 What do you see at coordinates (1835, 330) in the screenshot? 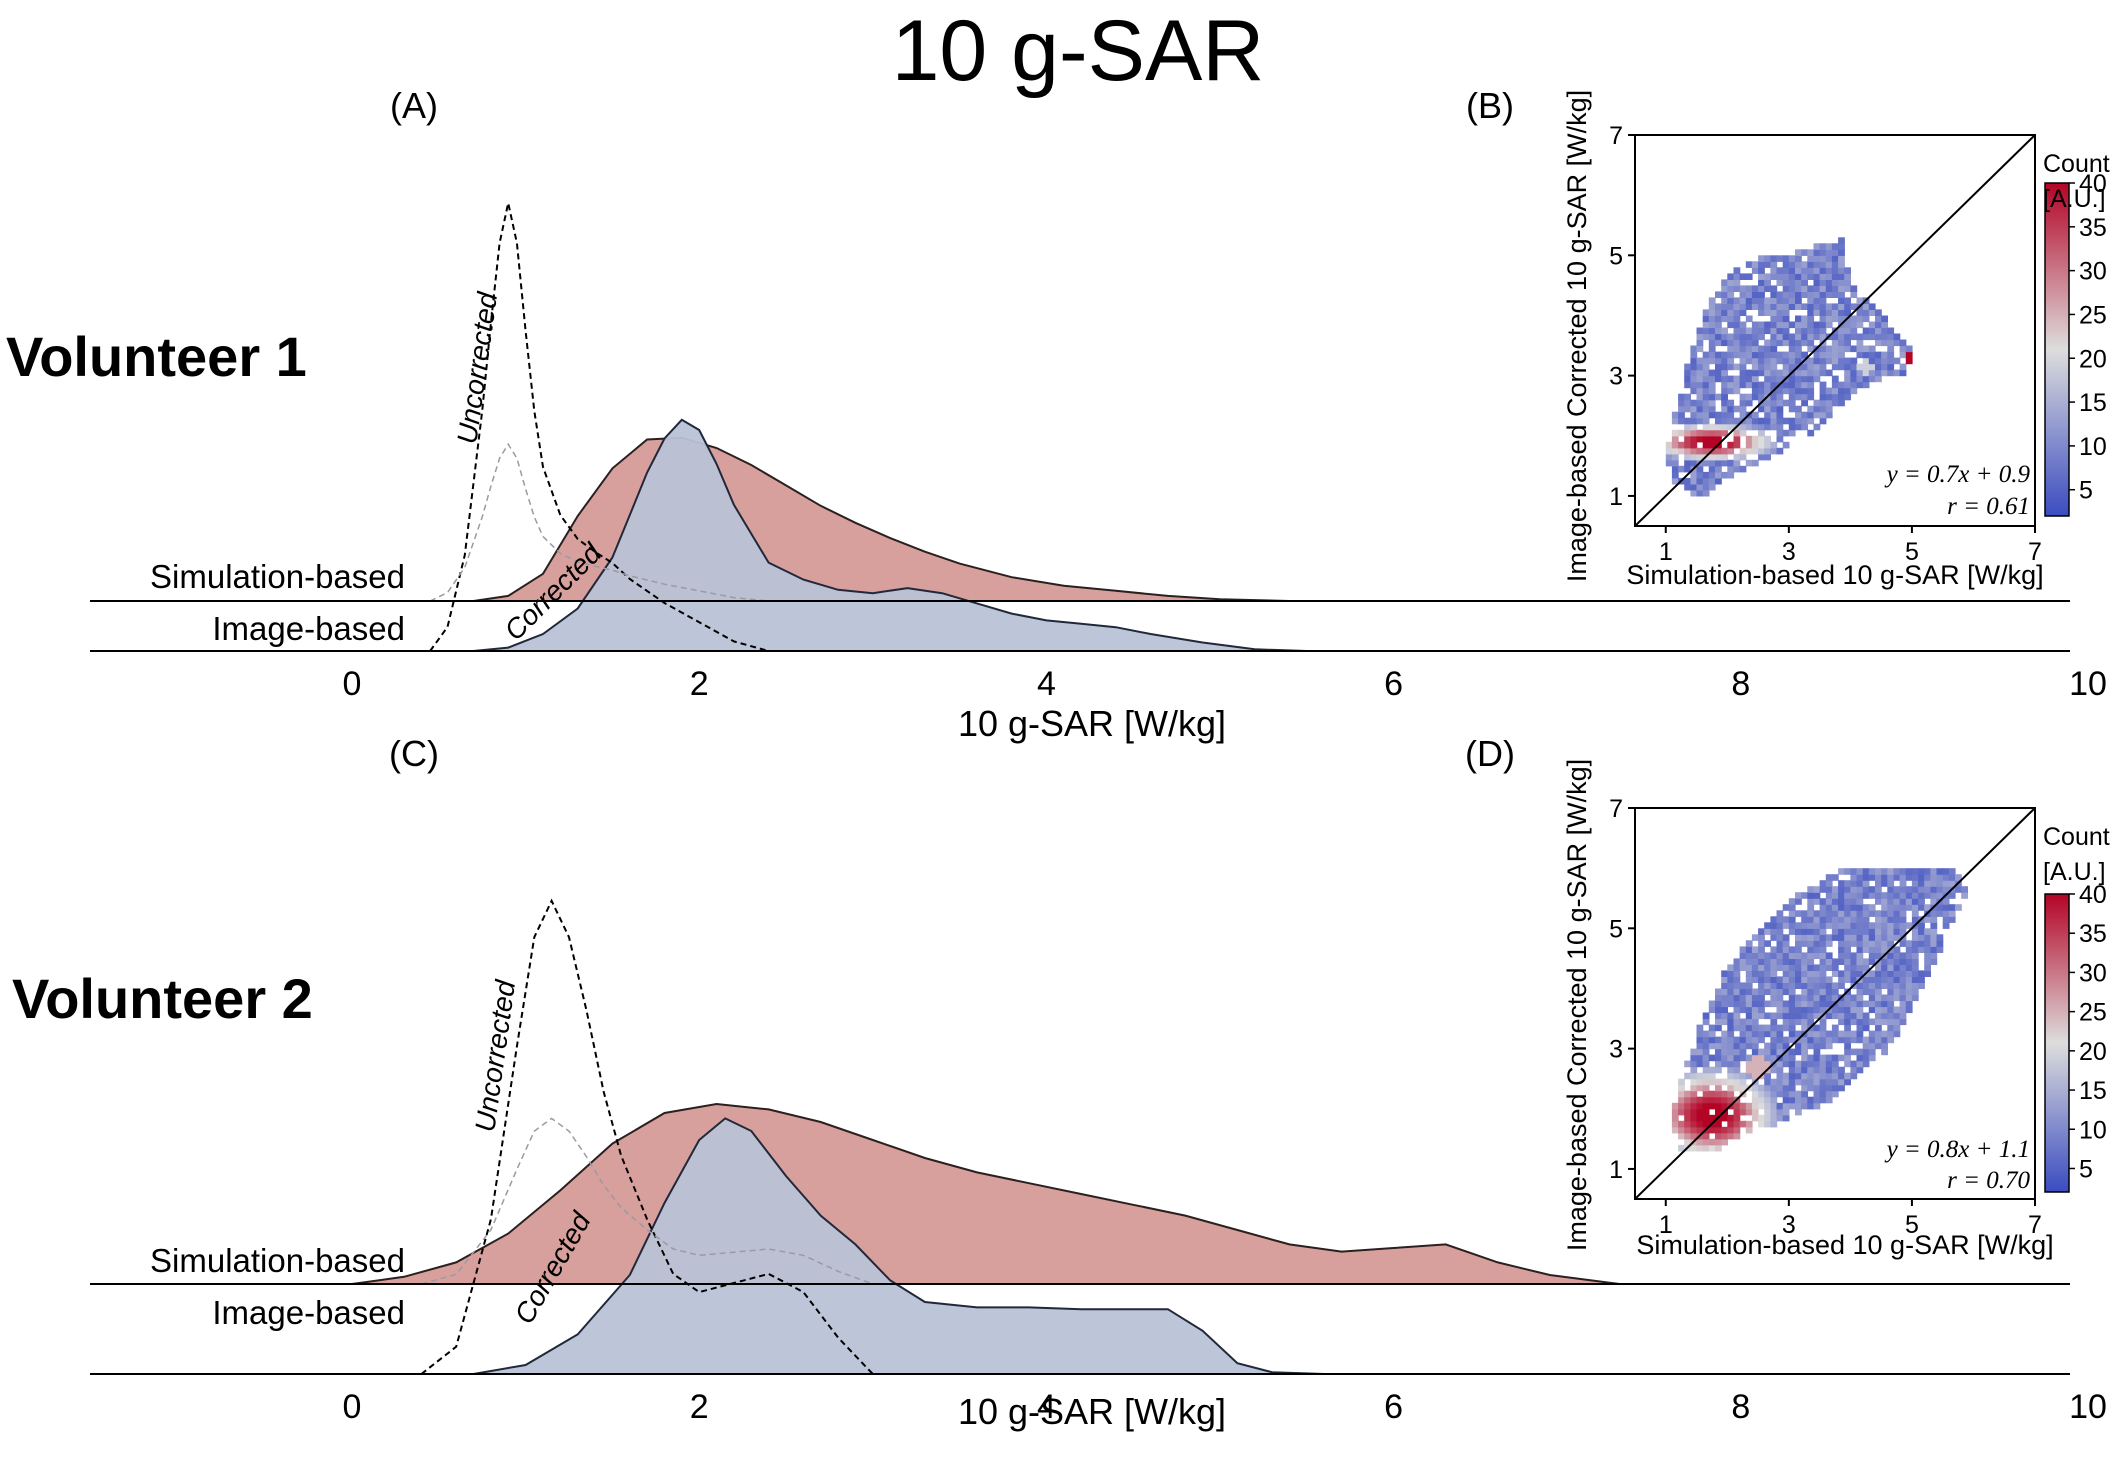
I see `panel-b-identity-line` at bounding box center [1835, 330].